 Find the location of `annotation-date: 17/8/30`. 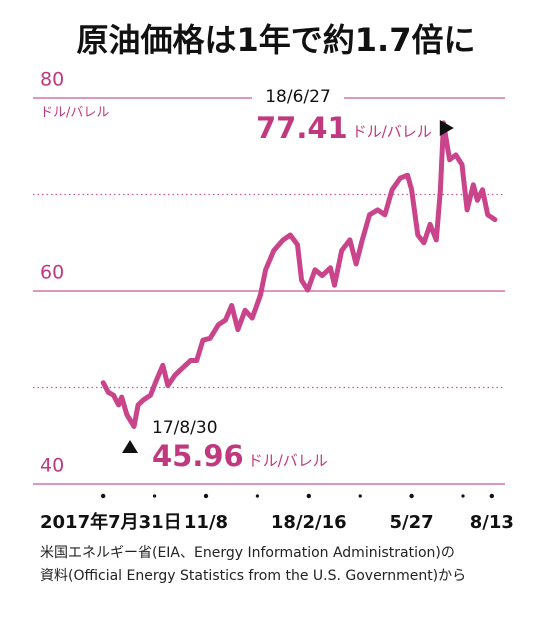

annotation-date: 17/8/30 is located at coordinates (185, 428).